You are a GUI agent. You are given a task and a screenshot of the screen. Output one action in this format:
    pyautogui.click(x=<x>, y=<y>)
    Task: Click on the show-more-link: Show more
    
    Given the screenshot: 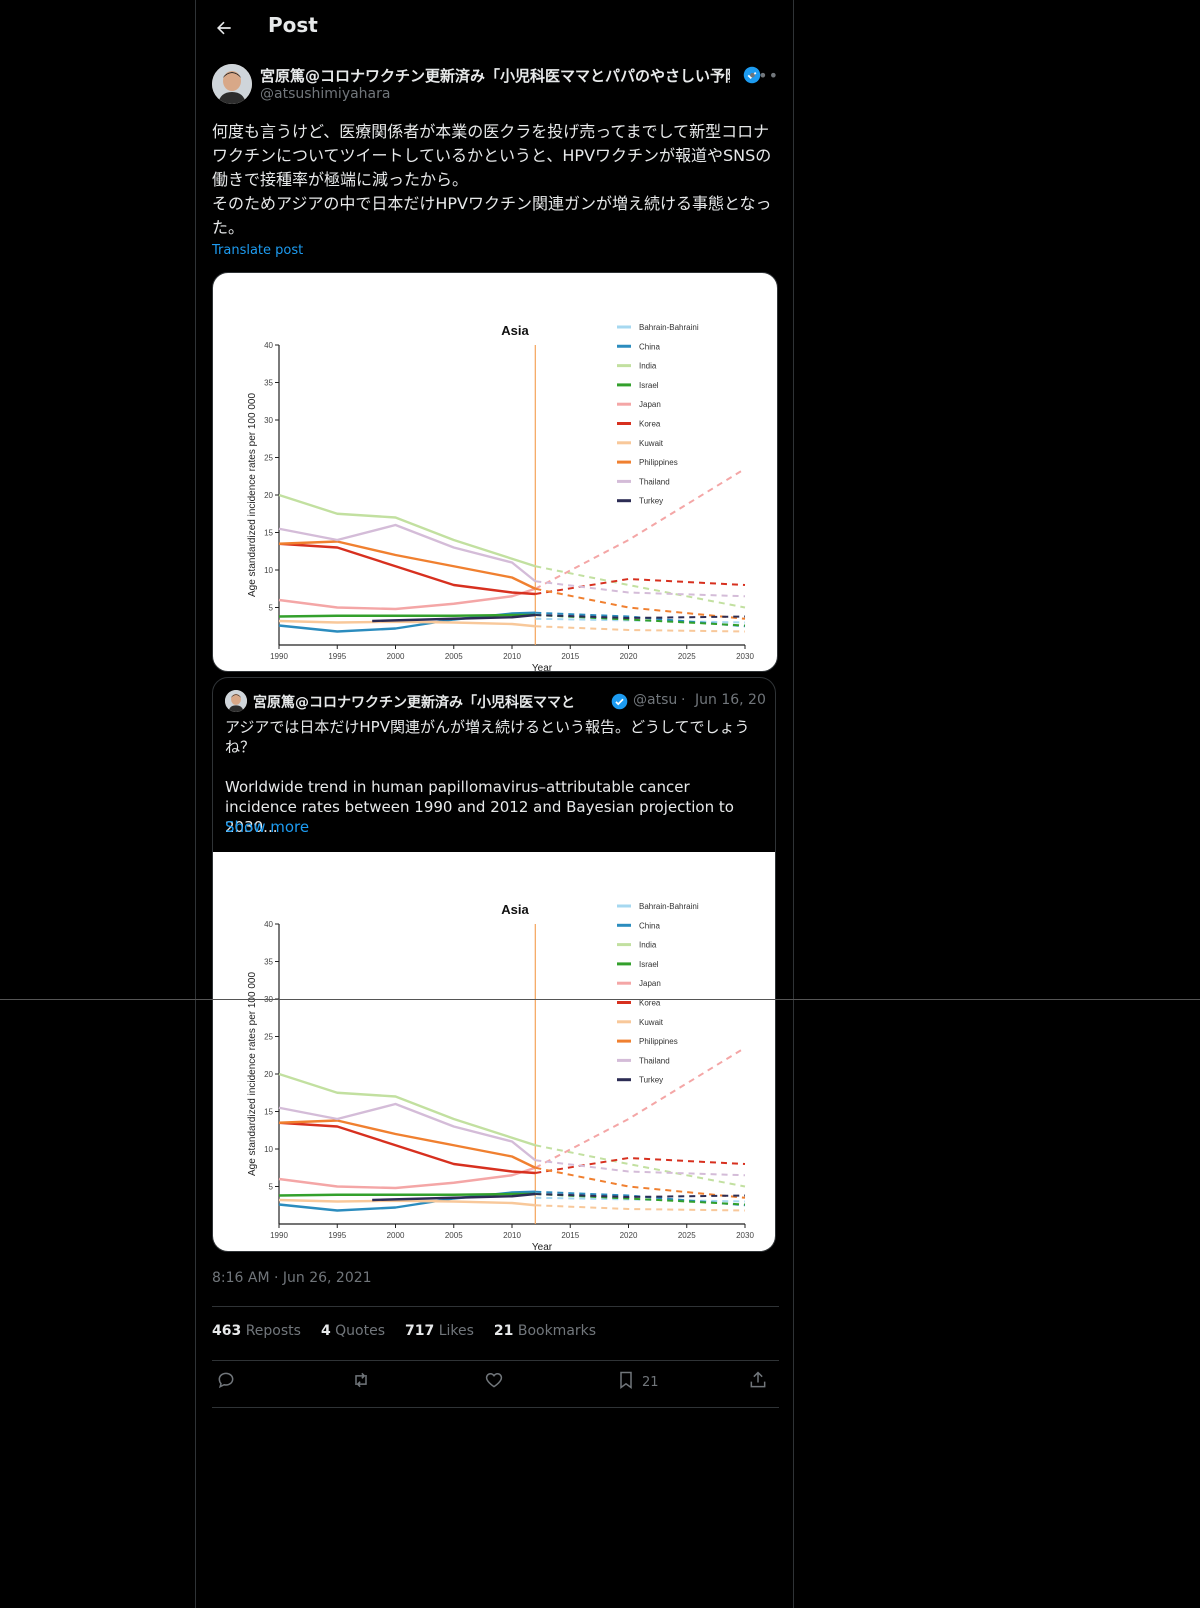 What is the action you would take?
    pyautogui.click(x=267, y=827)
    